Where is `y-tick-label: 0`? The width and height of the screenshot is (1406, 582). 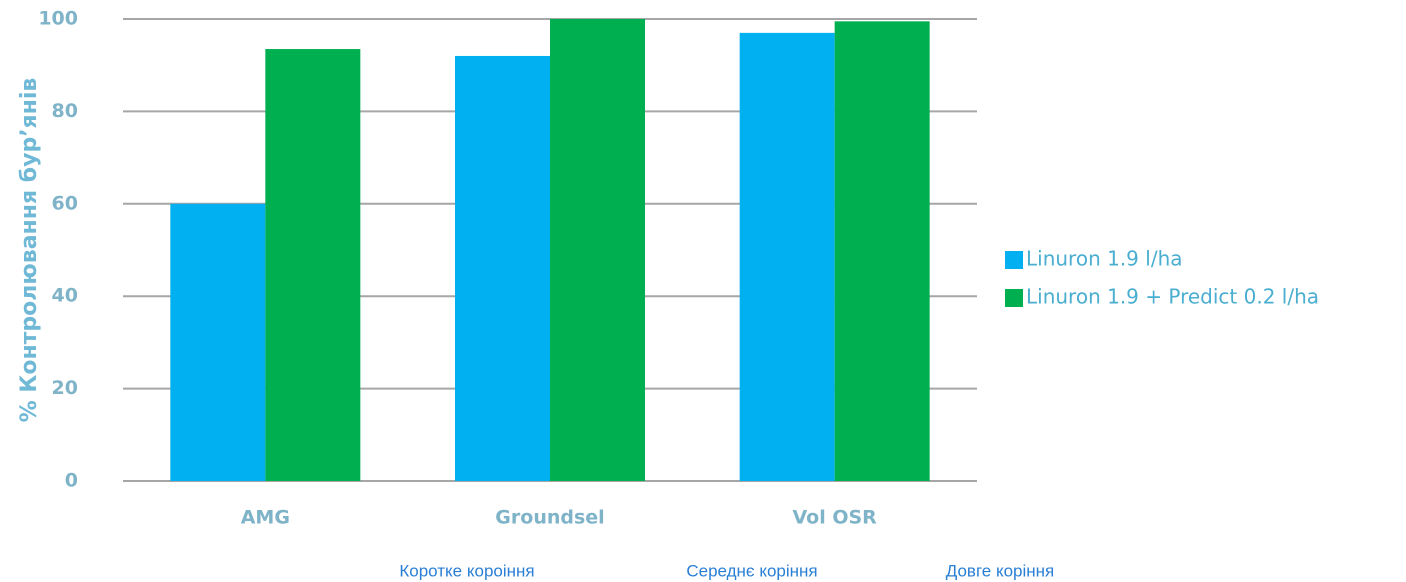 y-tick-label: 0 is located at coordinates (71, 481).